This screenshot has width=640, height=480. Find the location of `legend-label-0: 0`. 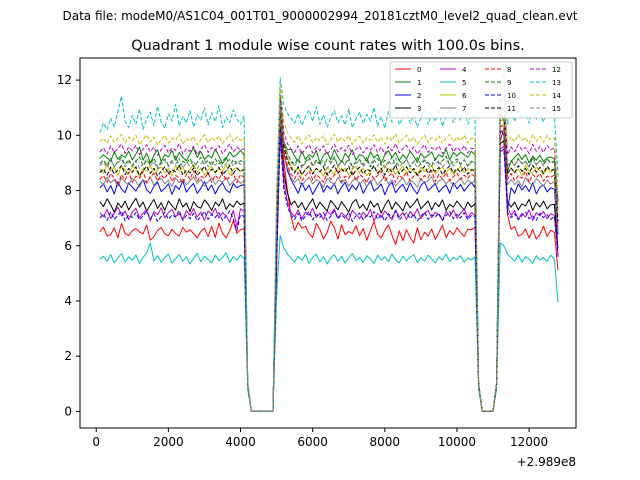

legend-label-0: 0 is located at coordinates (419, 70).